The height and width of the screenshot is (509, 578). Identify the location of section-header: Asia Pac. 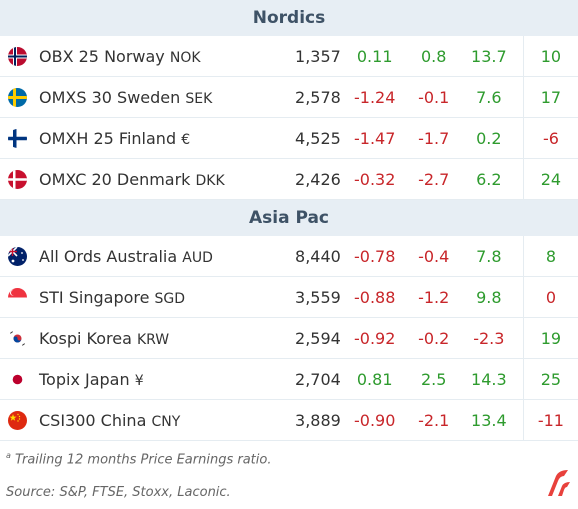
(289, 218).